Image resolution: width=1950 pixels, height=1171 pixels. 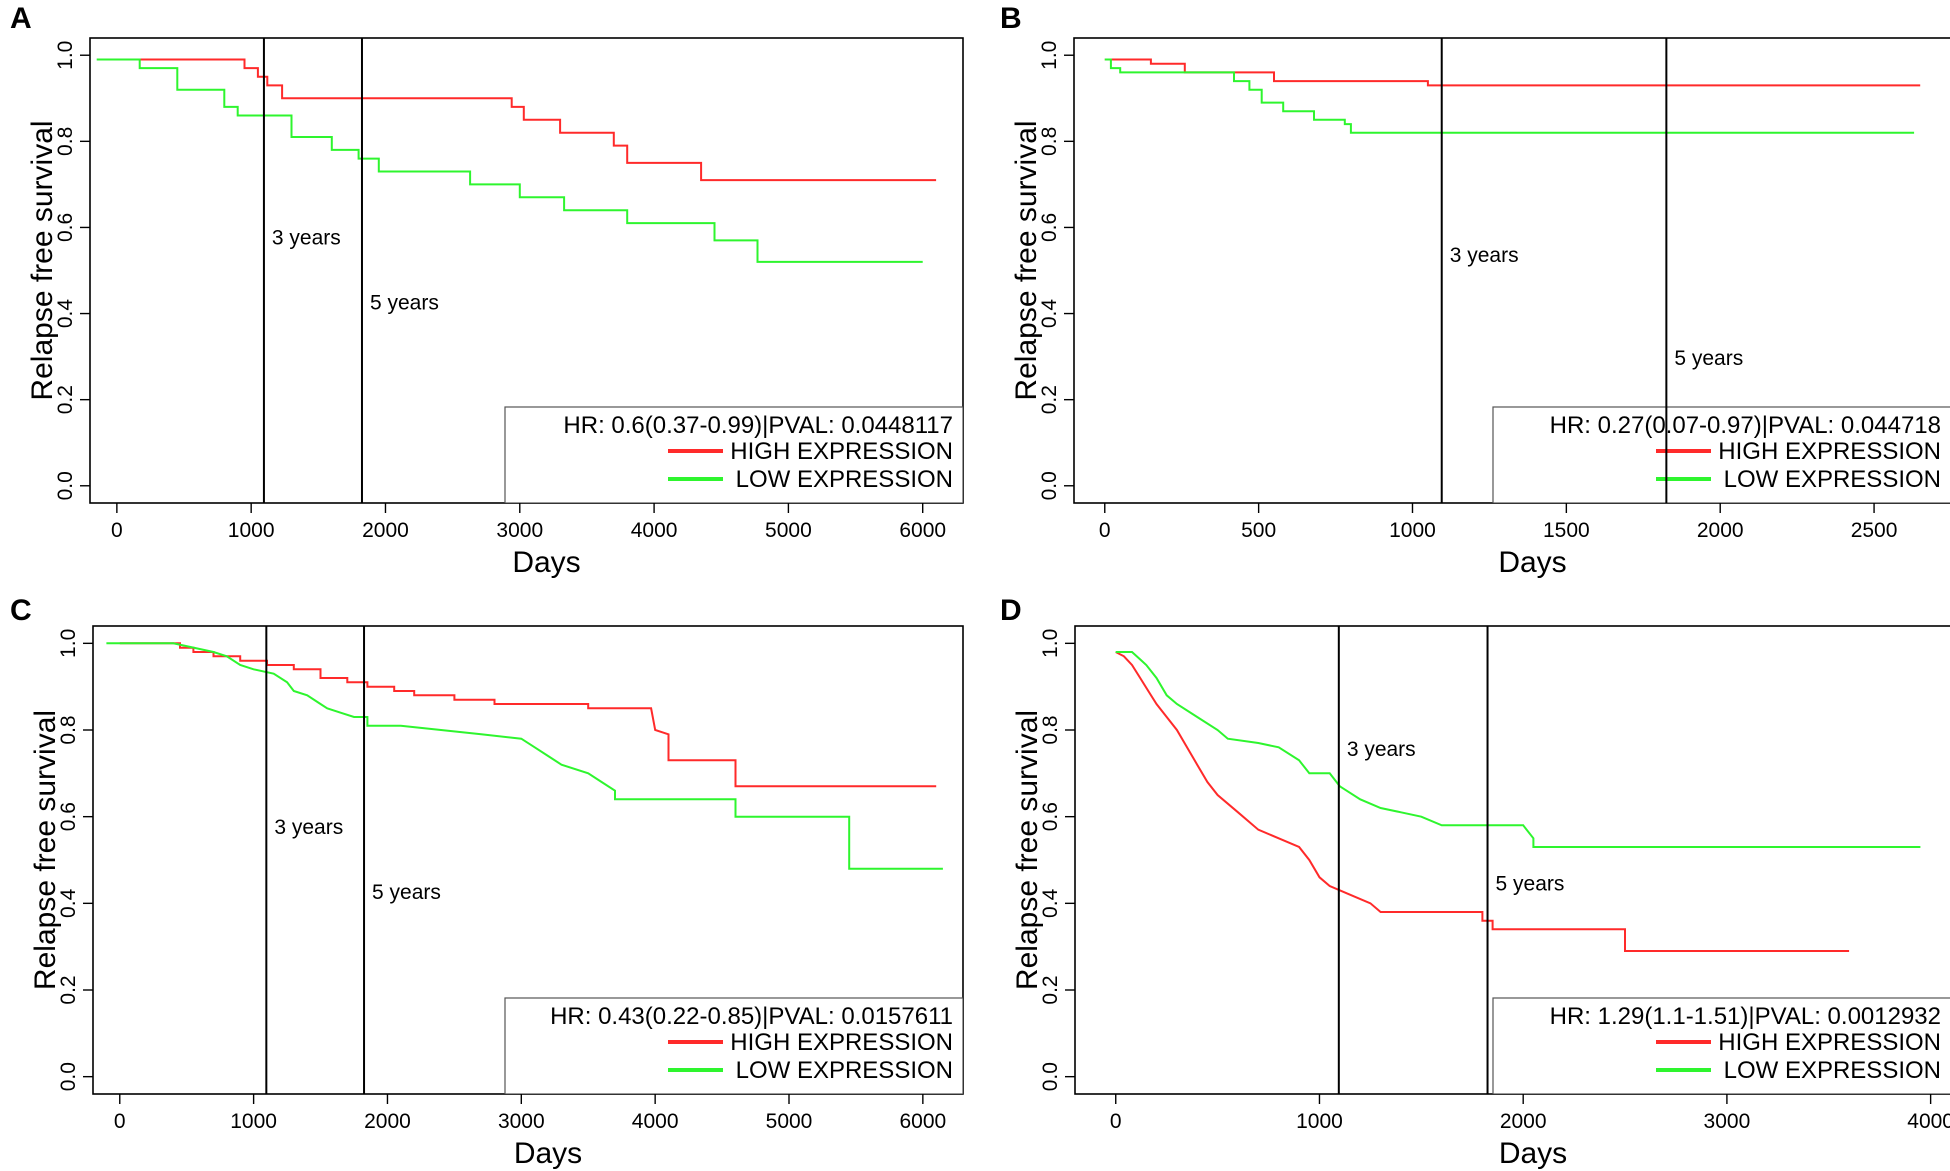 I want to click on x-tick-label: 2500, so click(x=1874, y=530).